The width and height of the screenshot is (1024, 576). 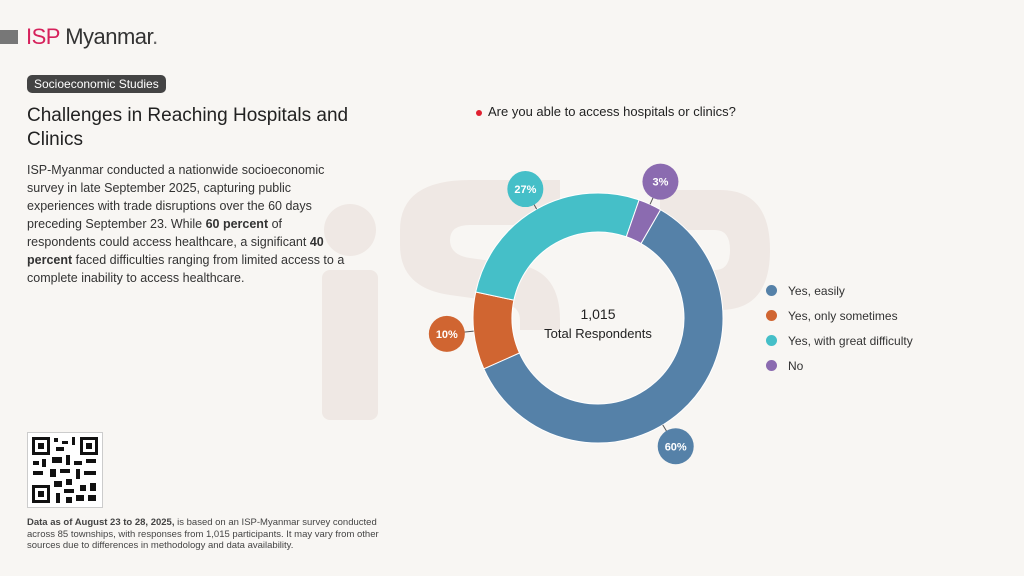 I want to click on logo-bar, so click(x=9, y=37).